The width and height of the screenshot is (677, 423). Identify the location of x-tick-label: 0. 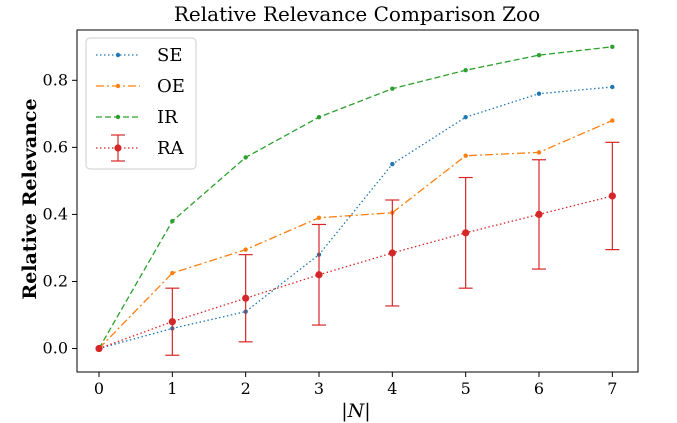
(99, 388).